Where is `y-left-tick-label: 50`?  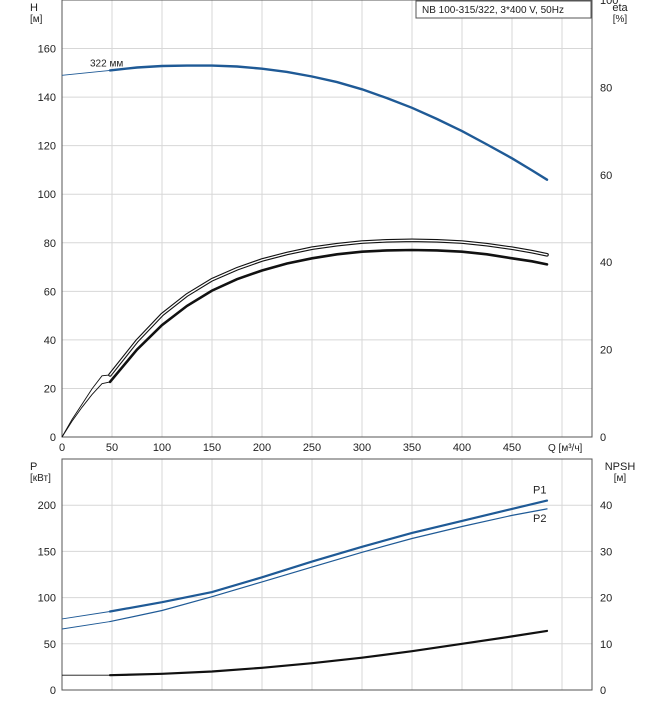
y-left-tick-label: 50 is located at coordinates (50, 645).